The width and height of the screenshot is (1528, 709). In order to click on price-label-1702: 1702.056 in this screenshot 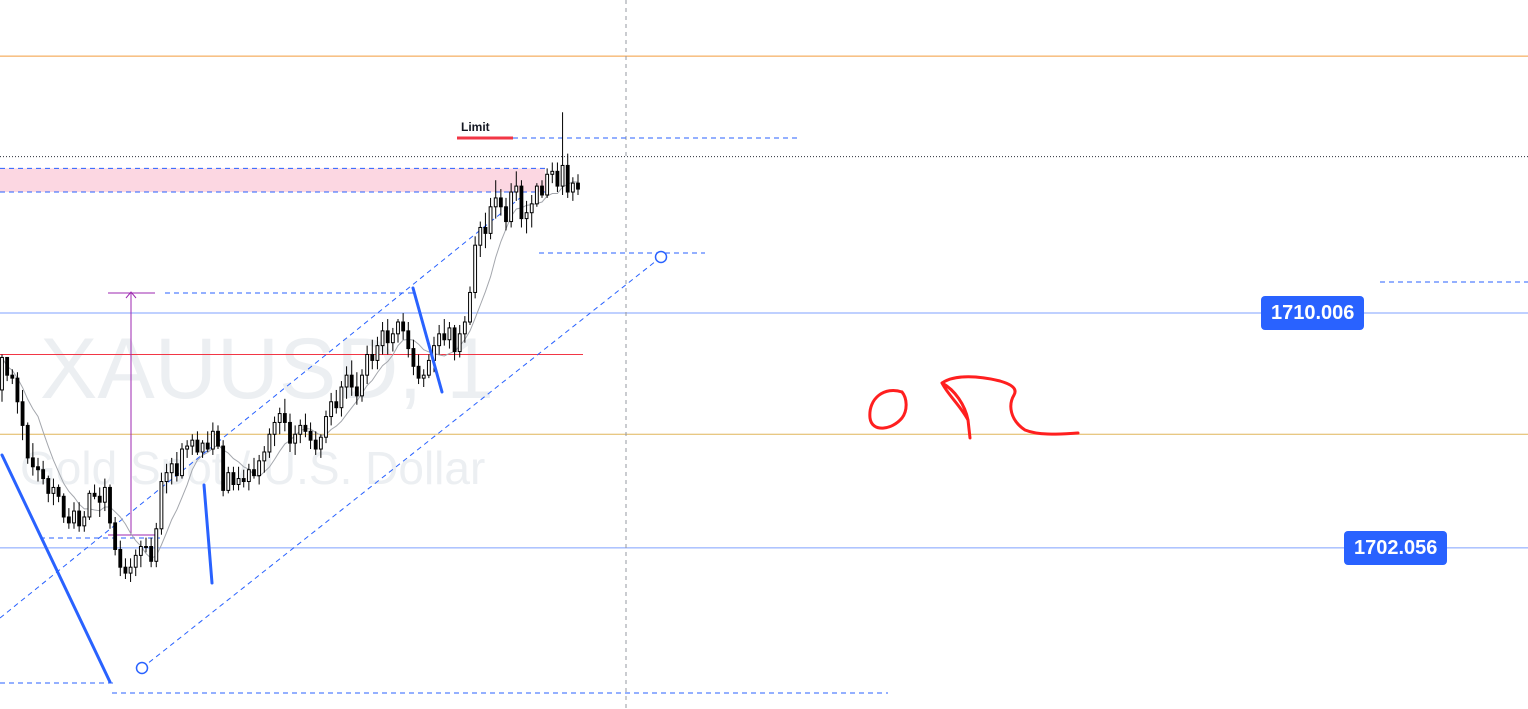, I will do `click(1396, 547)`.